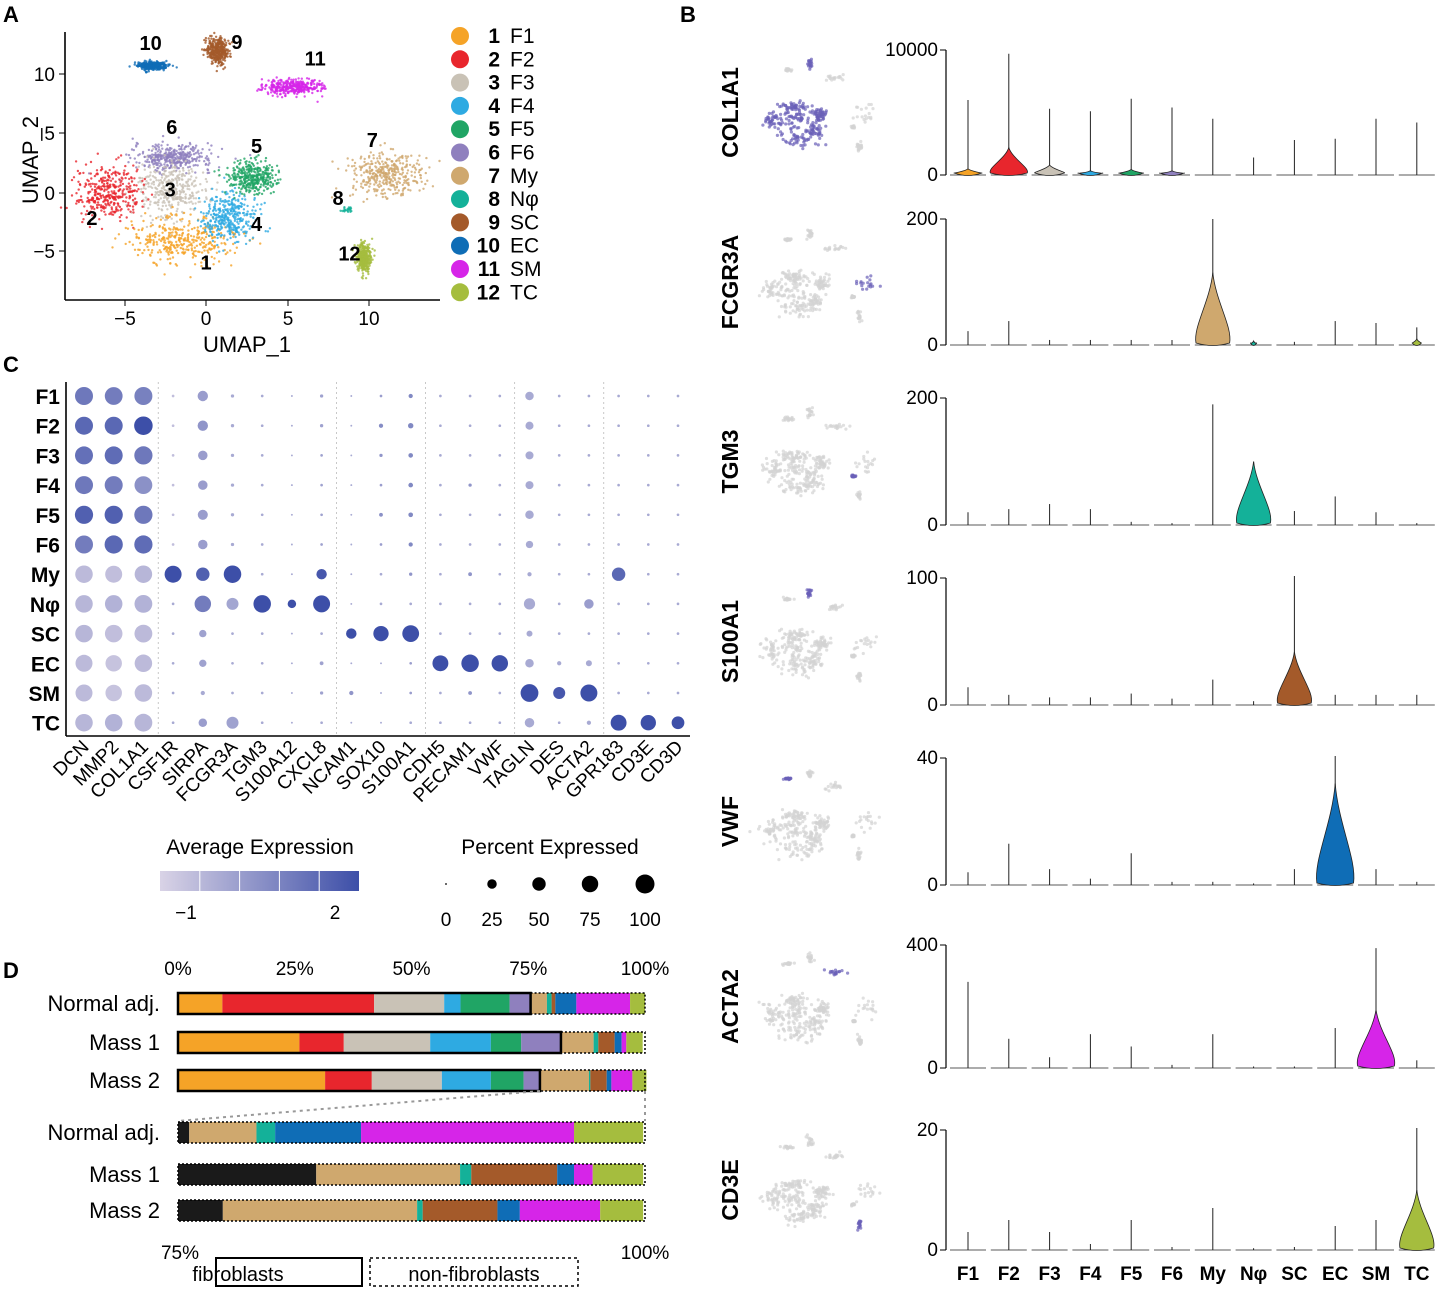 This screenshot has width=1435, height=1291. Describe the element at coordinates (1416, 341) in the screenshot. I see `violin-body` at that location.